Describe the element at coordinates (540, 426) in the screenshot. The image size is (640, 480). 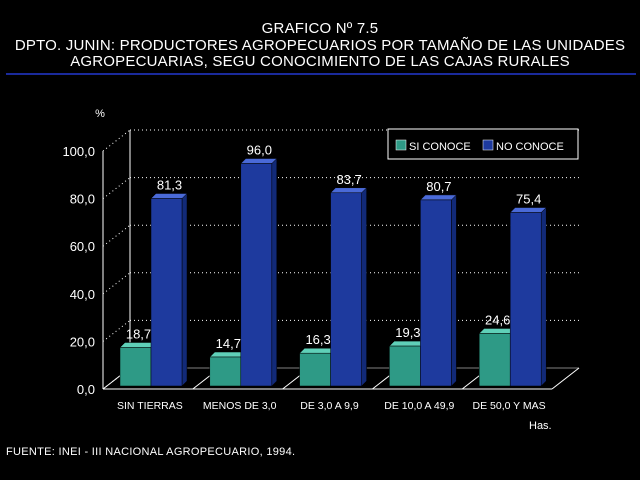
I see `x-axis-unit: Has.` at that location.